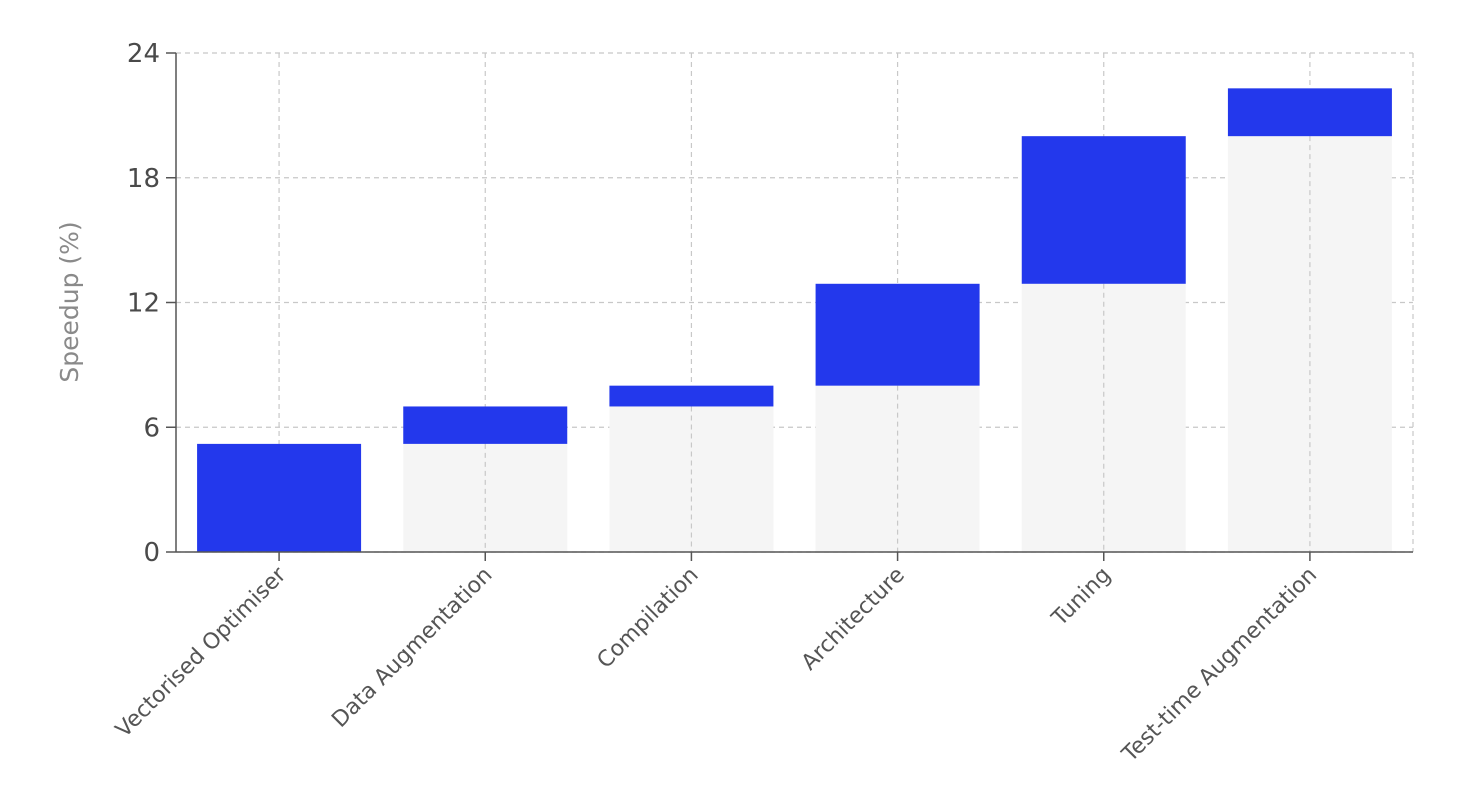  Describe the element at coordinates (151, 428) in the screenshot. I see `y-tick-label-1: 6` at that location.